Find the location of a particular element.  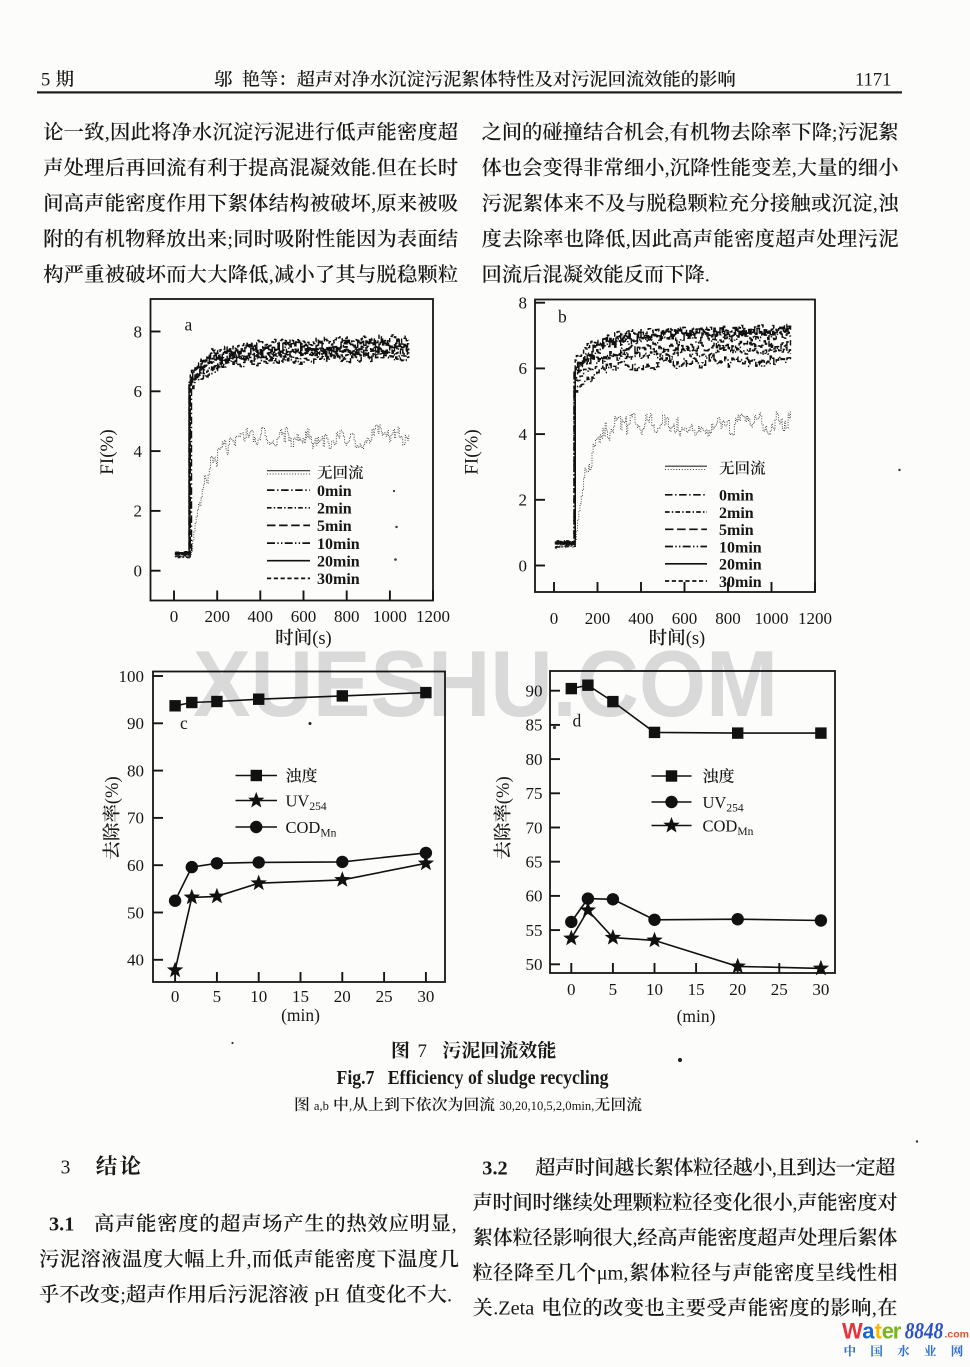

svg-text: a,b is located at coordinates (321, 1106).